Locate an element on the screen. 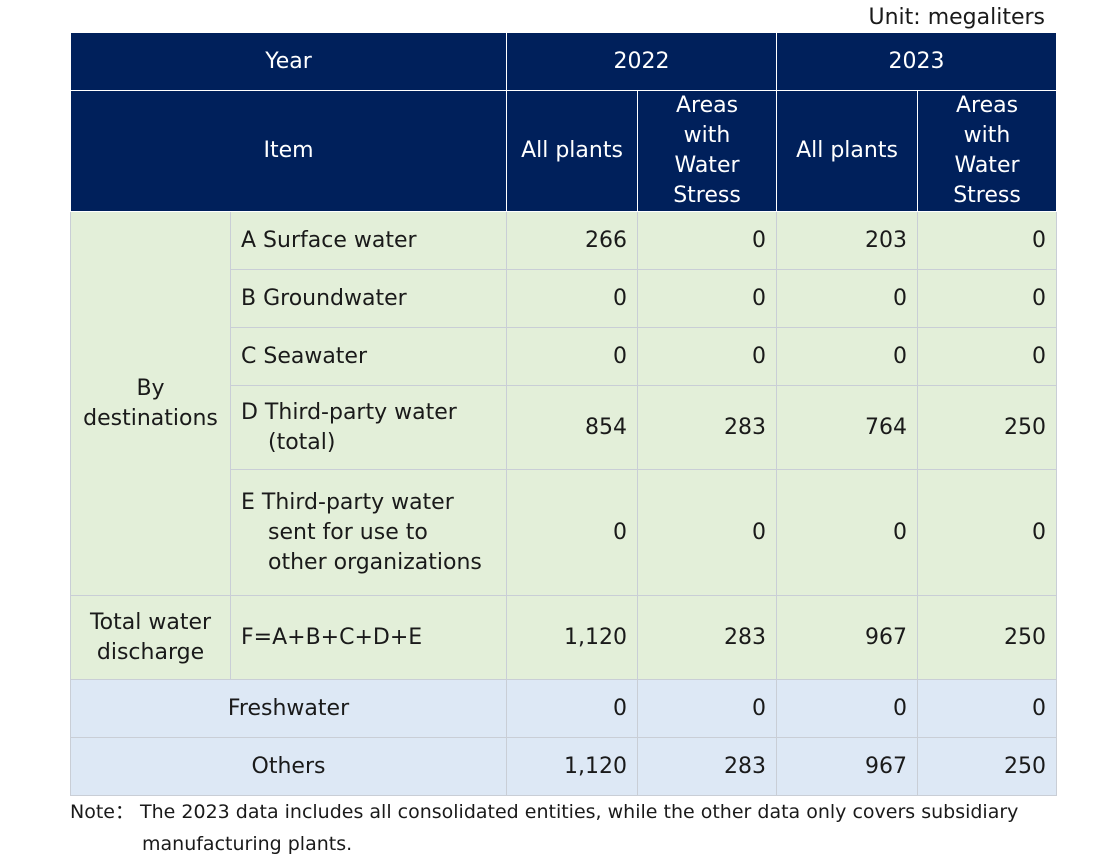 The height and width of the screenshot is (860, 1120). group-label-line: destinations is located at coordinates (150, 418).